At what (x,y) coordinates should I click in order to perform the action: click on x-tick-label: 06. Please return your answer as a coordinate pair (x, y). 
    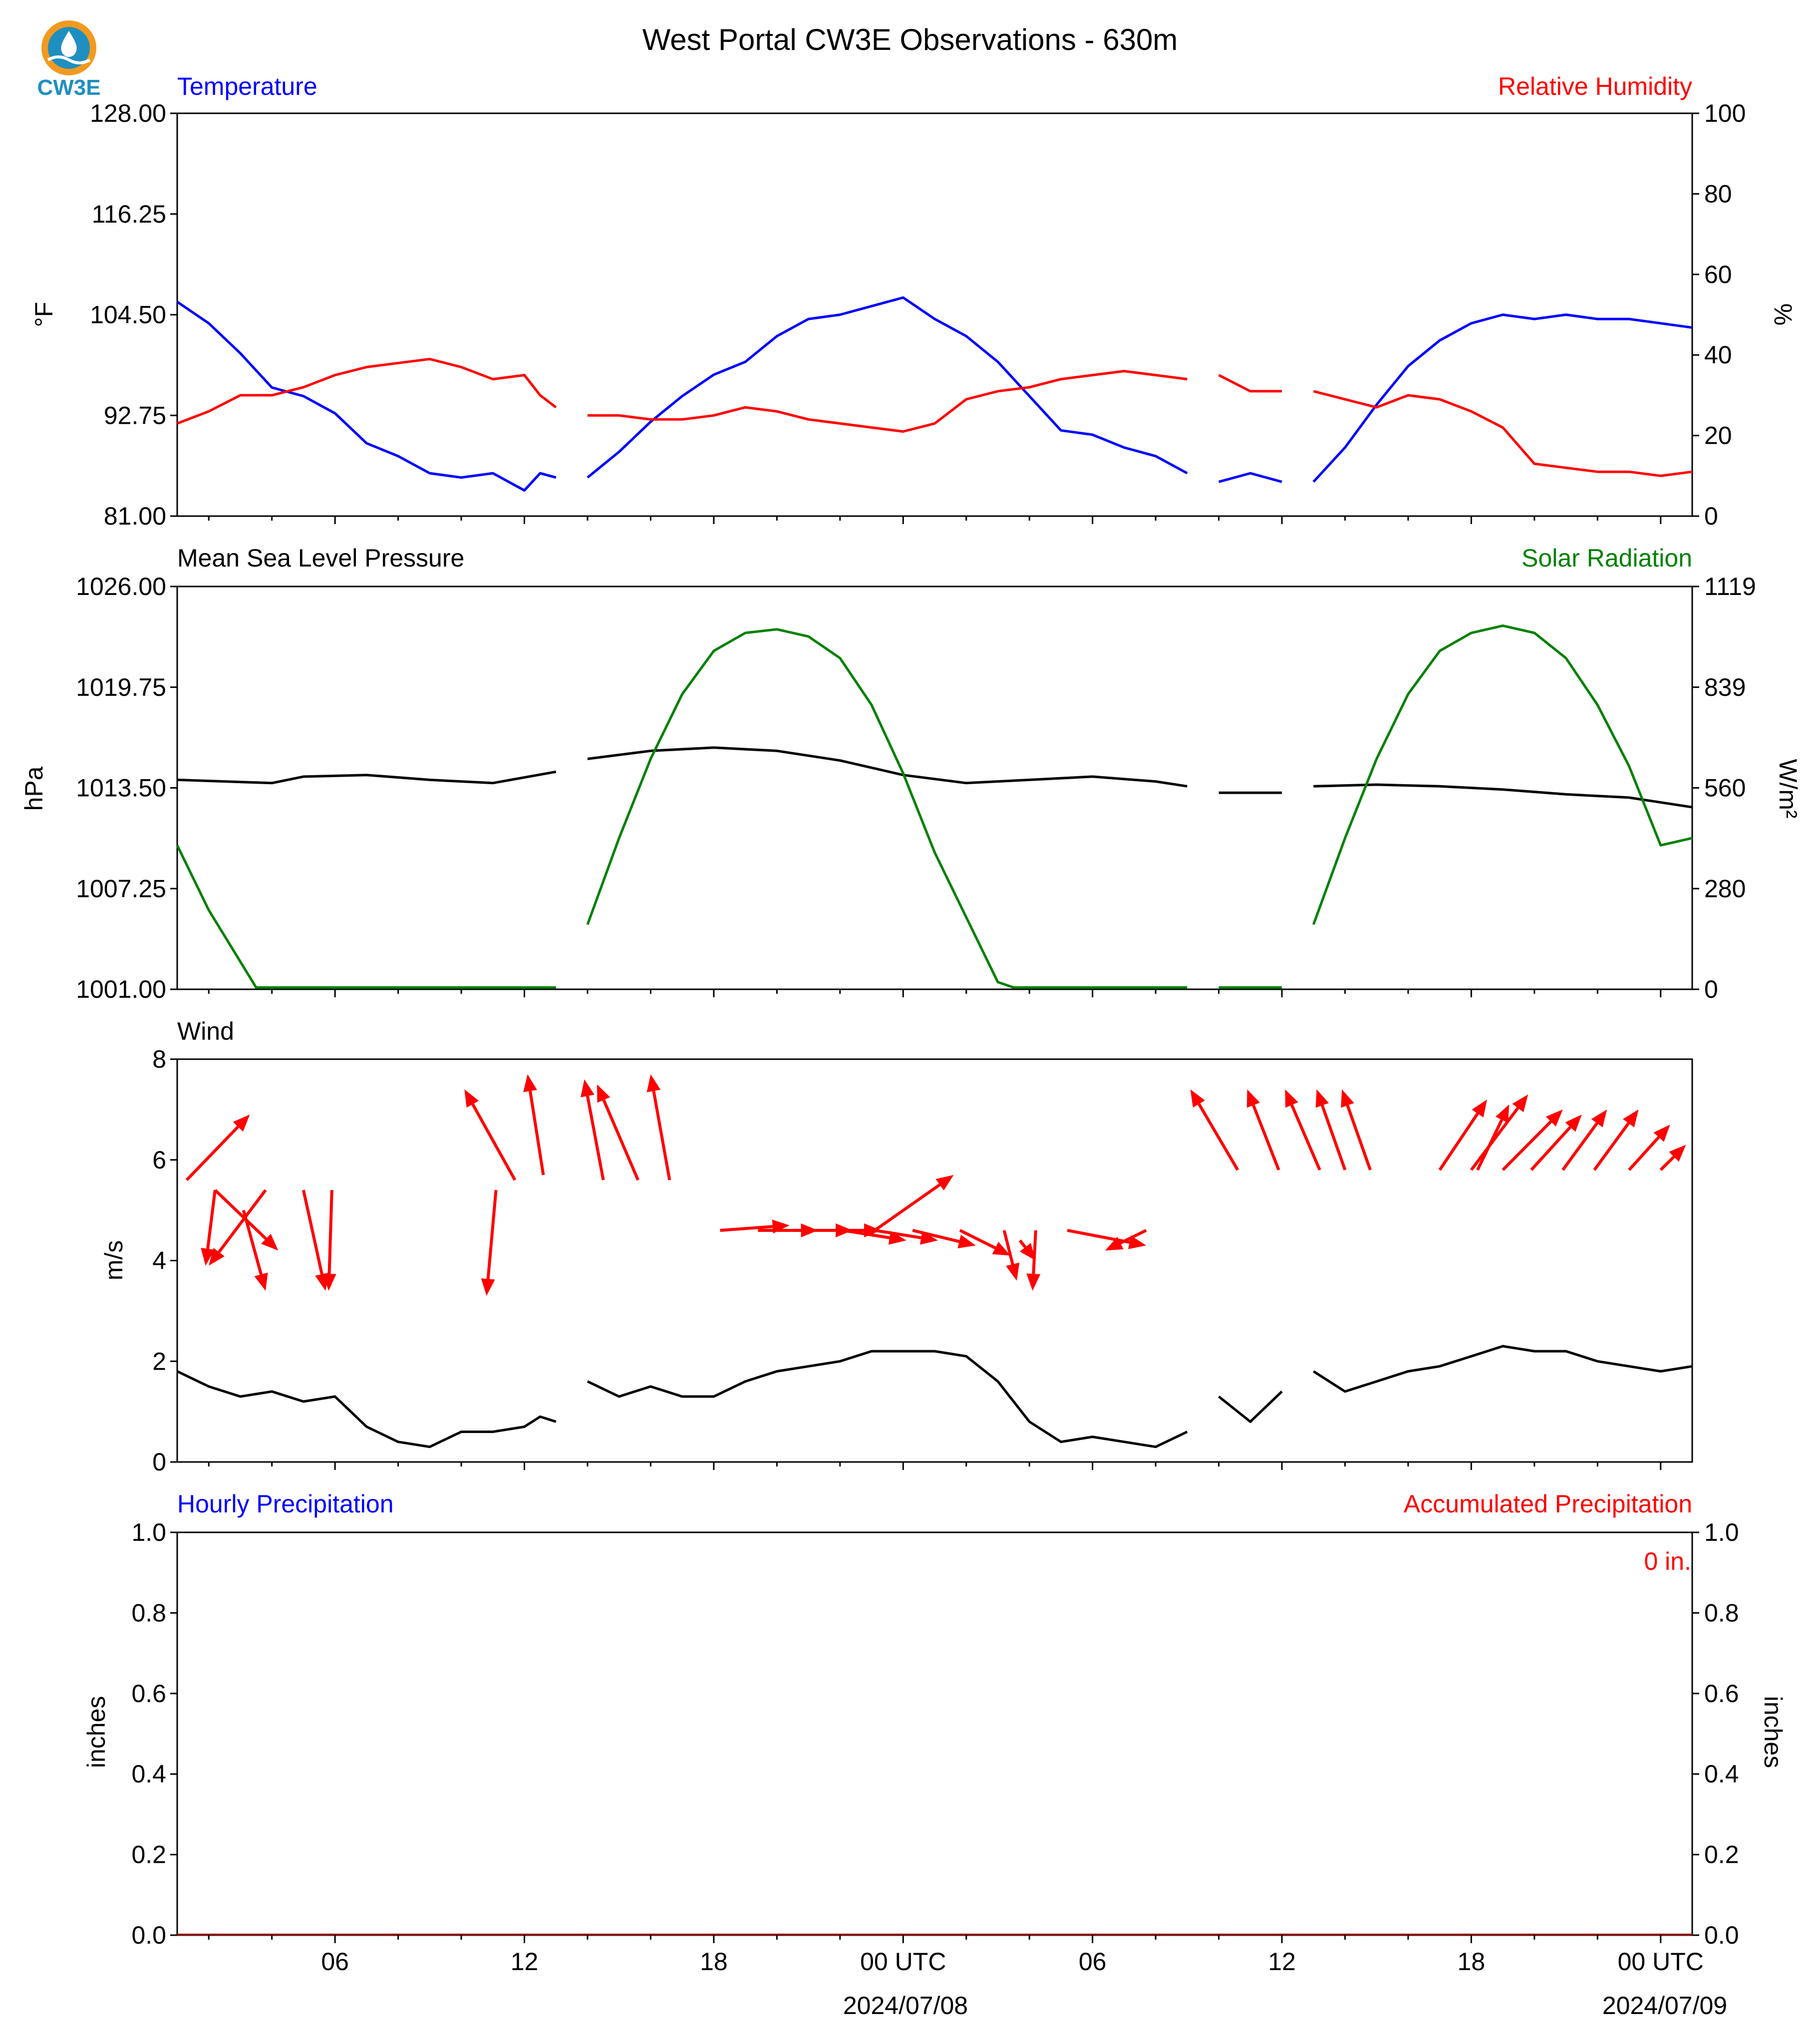
    Looking at the image, I should click on (335, 1962).